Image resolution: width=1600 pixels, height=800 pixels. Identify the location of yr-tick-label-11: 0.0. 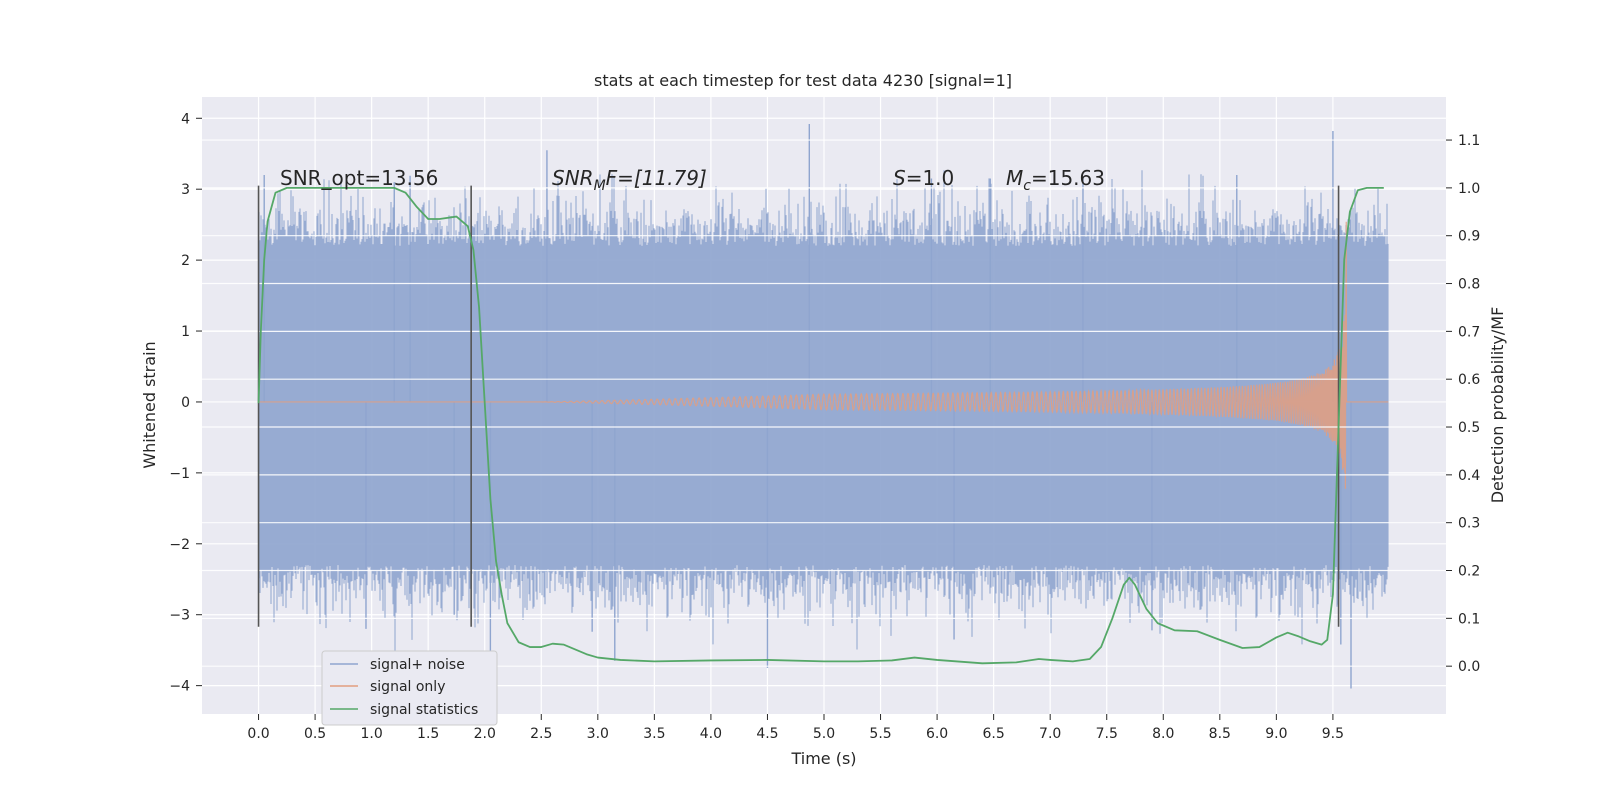
(1469, 667).